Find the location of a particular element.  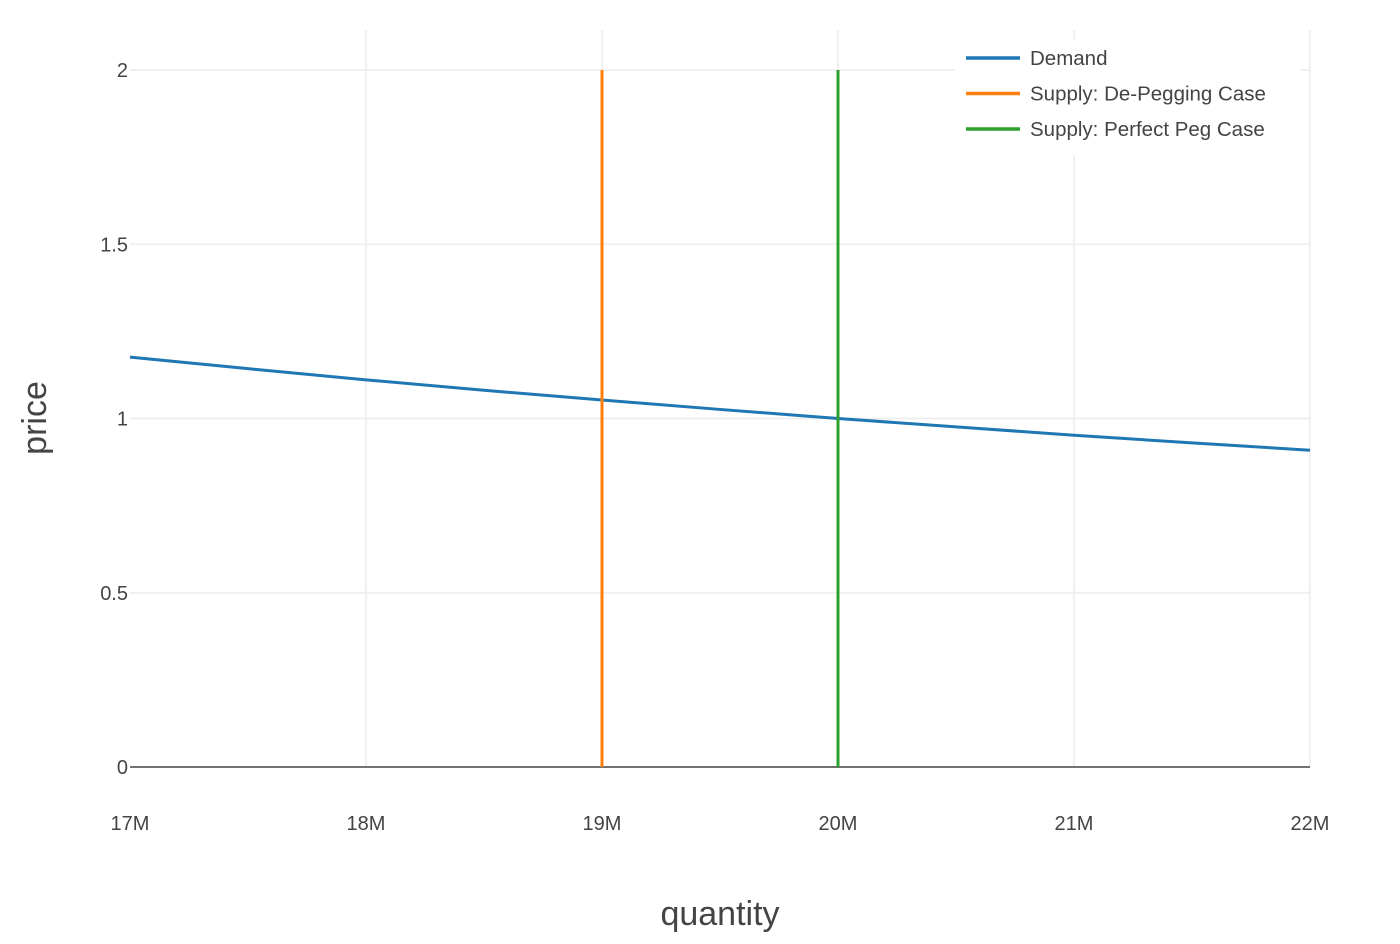

legend-label: Supply: De-Pegging Case is located at coordinates (1148, 94).